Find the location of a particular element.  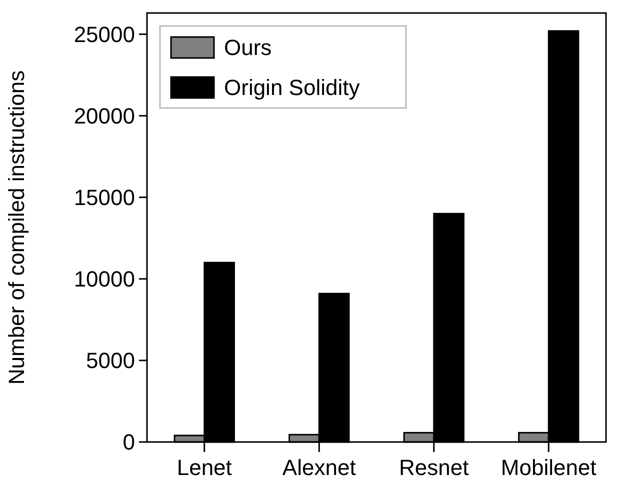

y-tick-label: 10000 is located at coordinates (104, 279).